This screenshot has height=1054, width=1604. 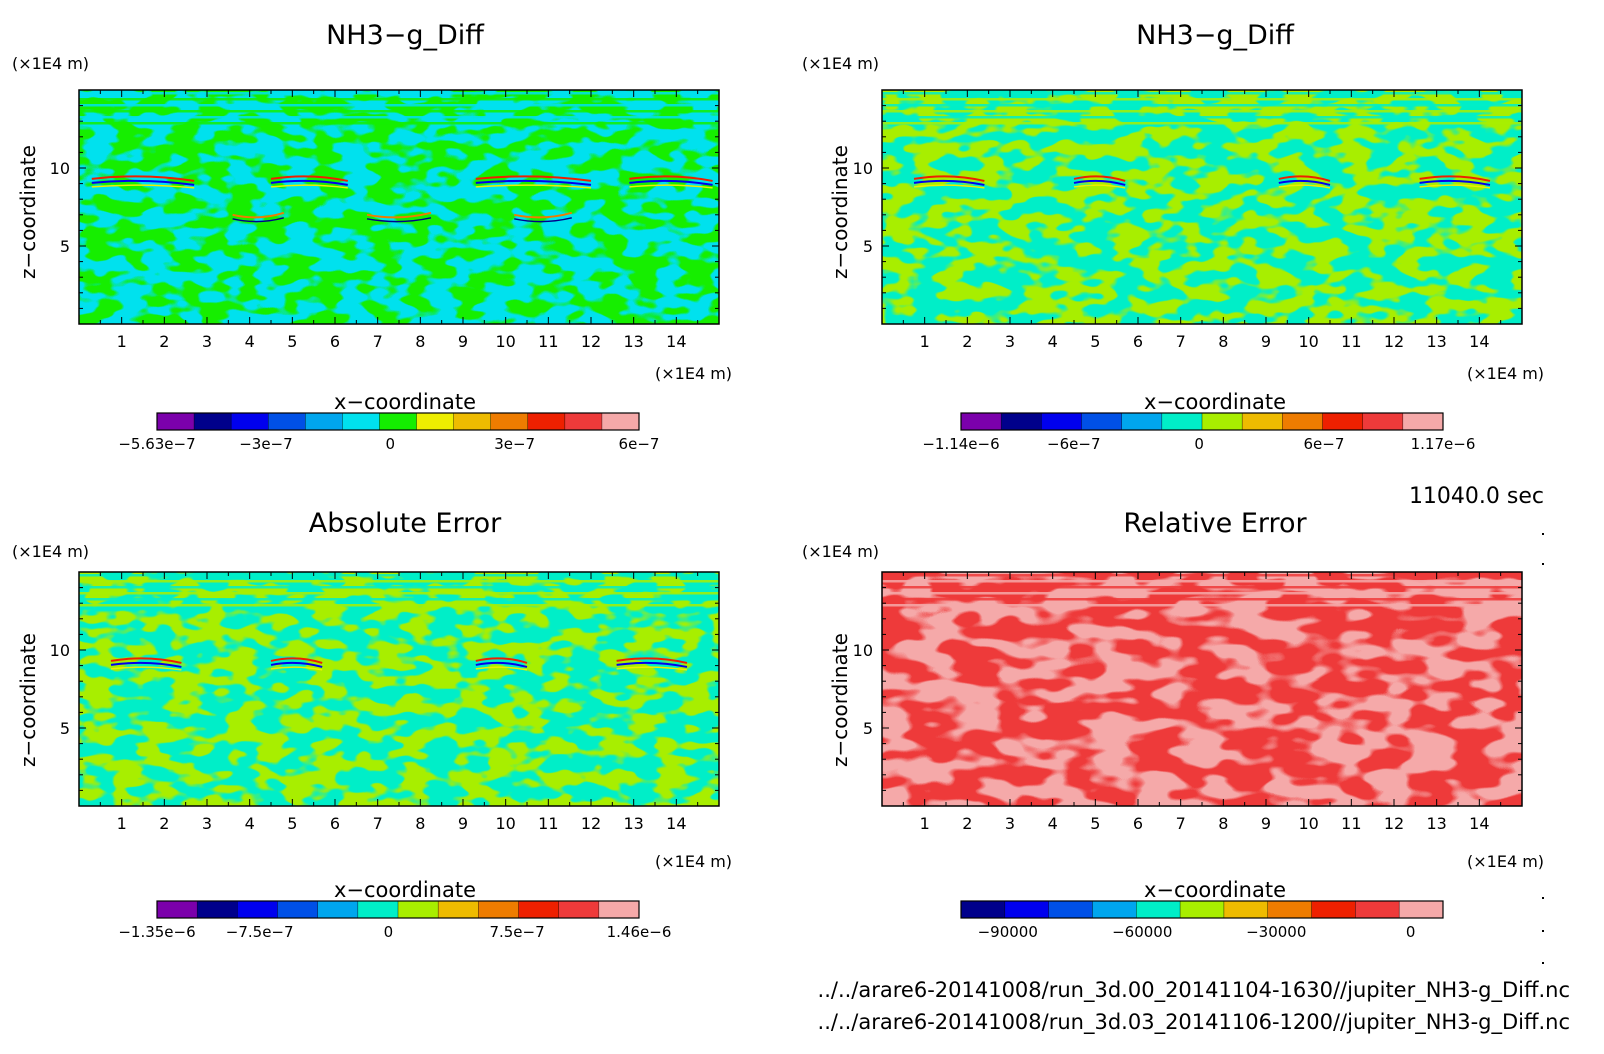 What do you see at coordinates (868, 246) in the screenshot?
I see `y-tick-label: 5` at bounding box center [868, 246].